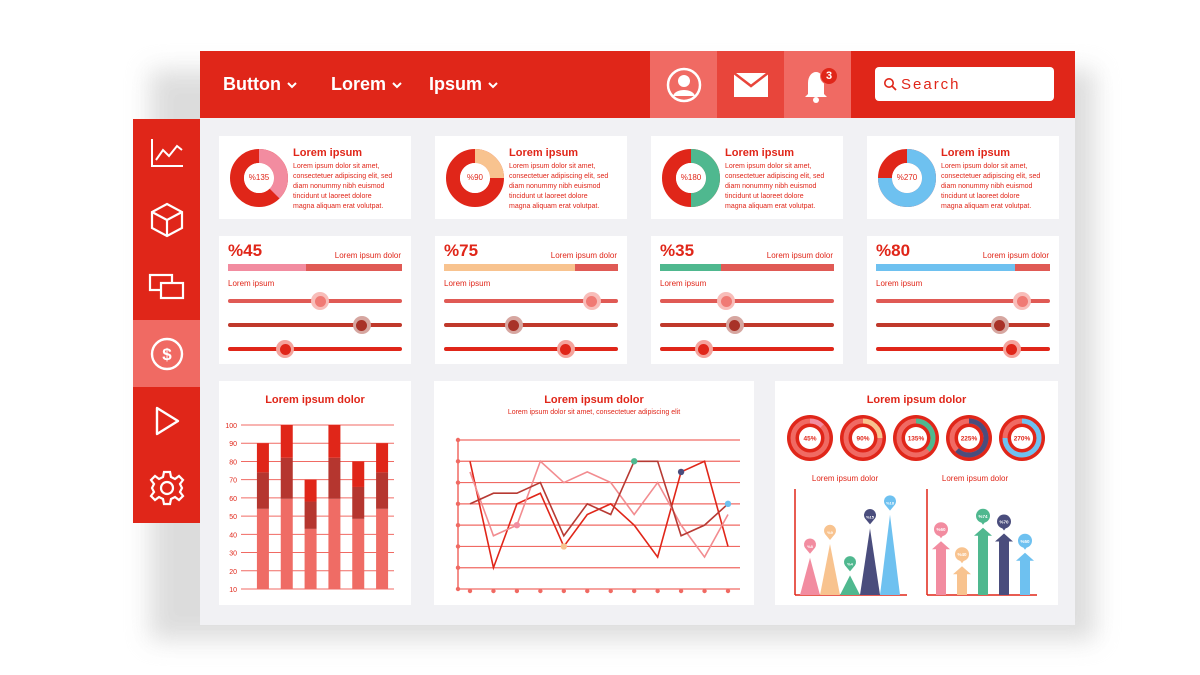 This screenshot has width=1200, height=675. I want to click on sidebar-item-finance: $, so click(166, 353).